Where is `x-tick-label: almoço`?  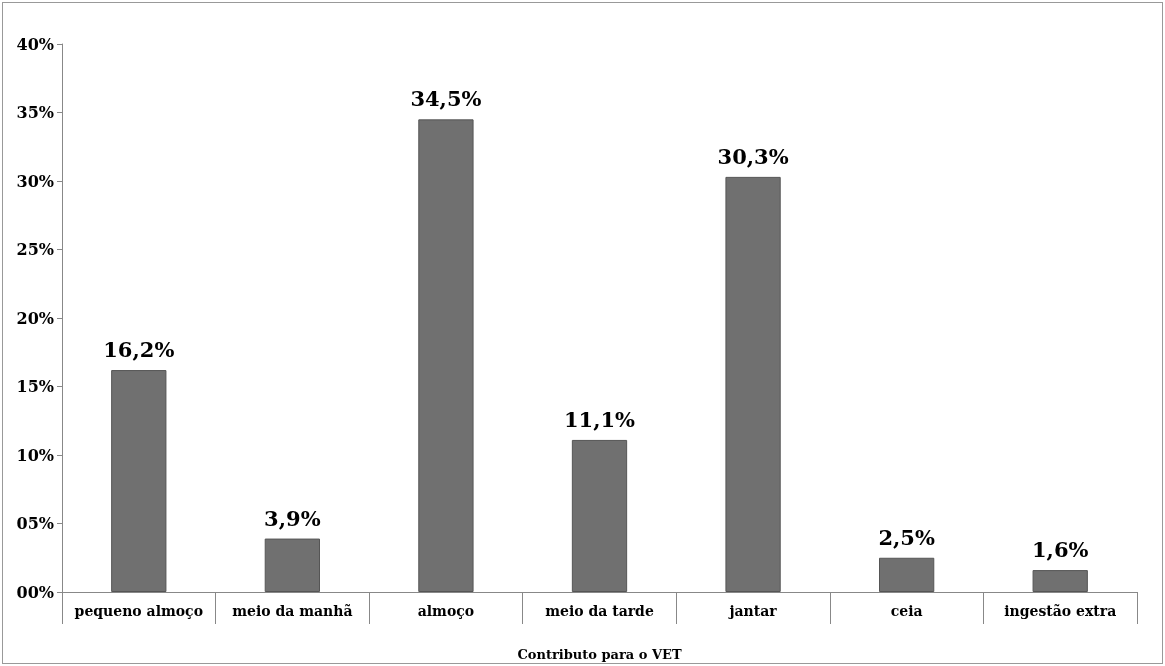
x-tick-label: almoço is located at coordinates (446, 611).